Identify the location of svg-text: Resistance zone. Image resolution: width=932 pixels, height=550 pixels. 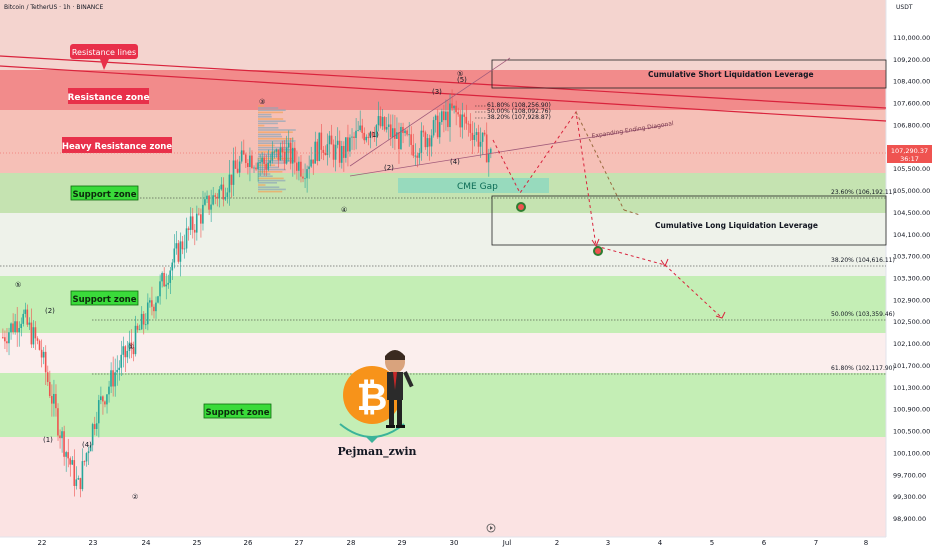
(108, 98).